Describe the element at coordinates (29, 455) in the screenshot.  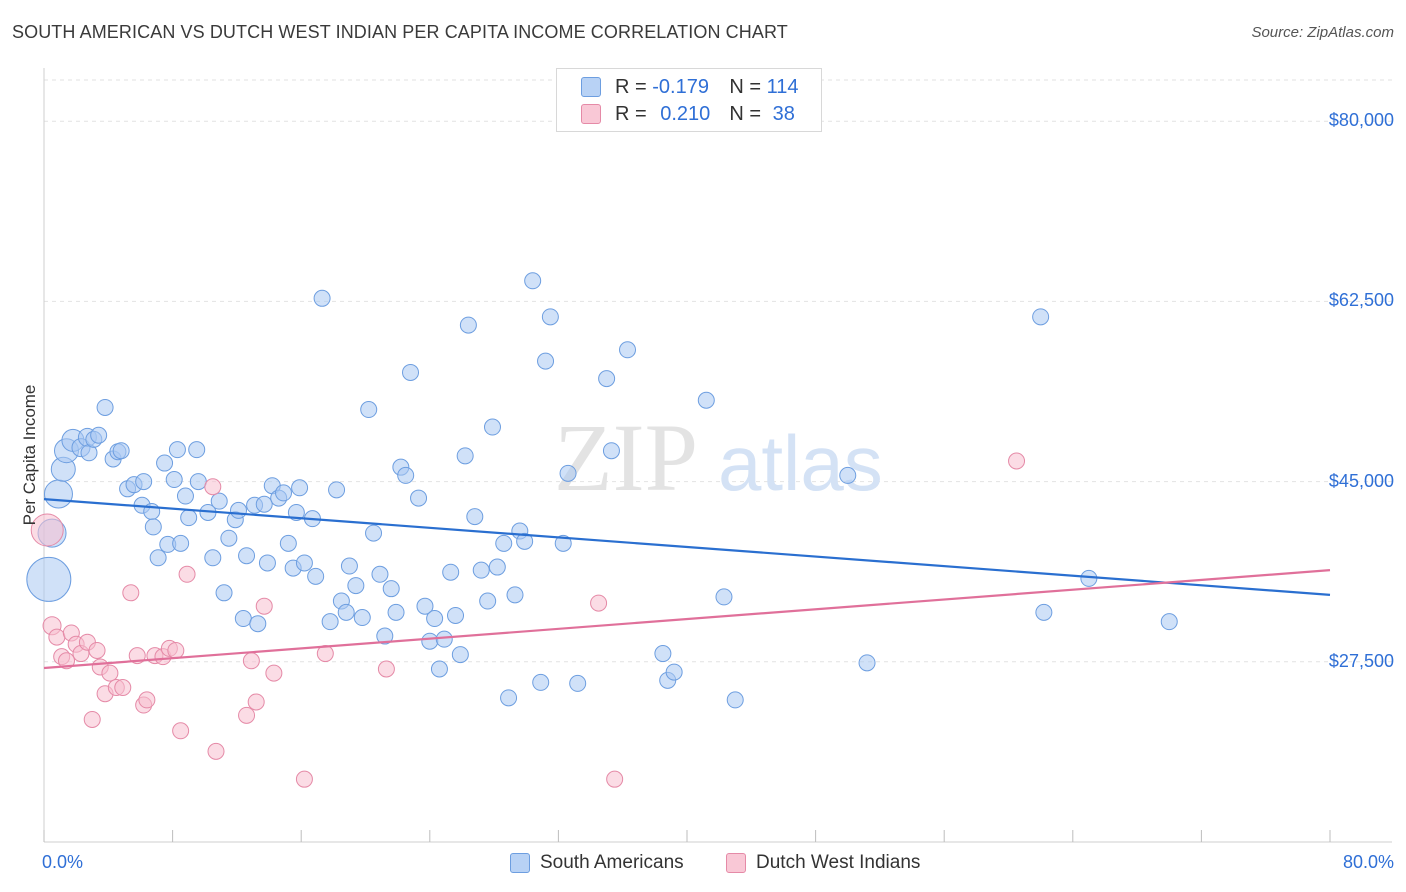
I see `y-axis-label: Per Capita Income` at that location.